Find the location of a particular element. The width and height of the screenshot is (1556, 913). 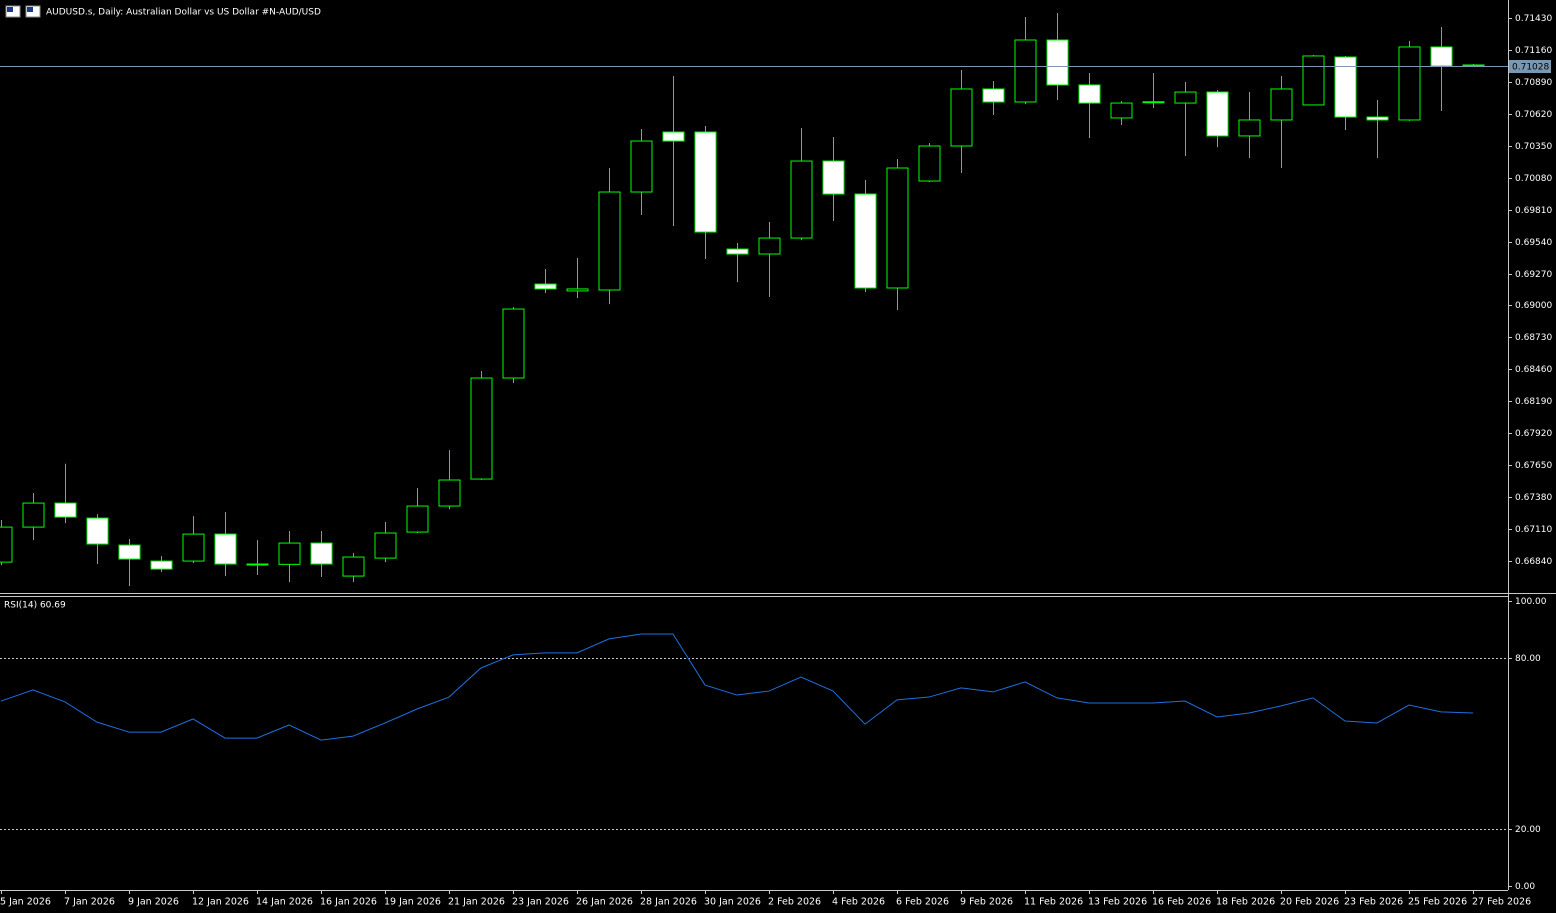

x-tick-label: 20 Feb 2026 is located at coordinates (1309, 902).